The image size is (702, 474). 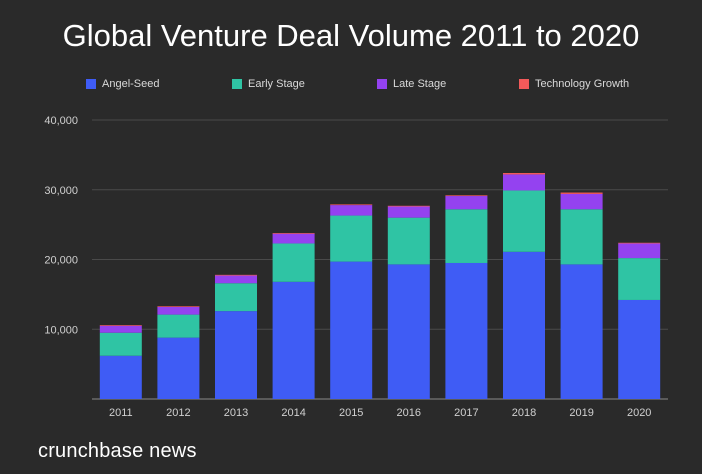 What do you see at coordinates (408, 331) in the screenshot?
I see `bar-angel-seed-2016` at bounding box center [408, 331].